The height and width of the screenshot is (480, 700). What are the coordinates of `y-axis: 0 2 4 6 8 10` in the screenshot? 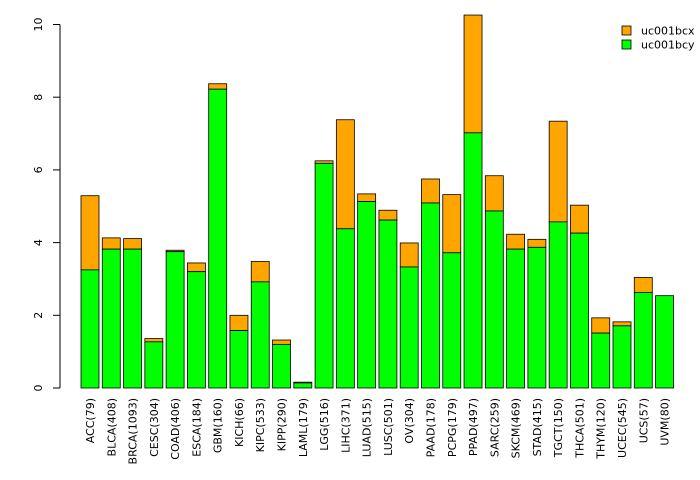 It's located at (46, 205).